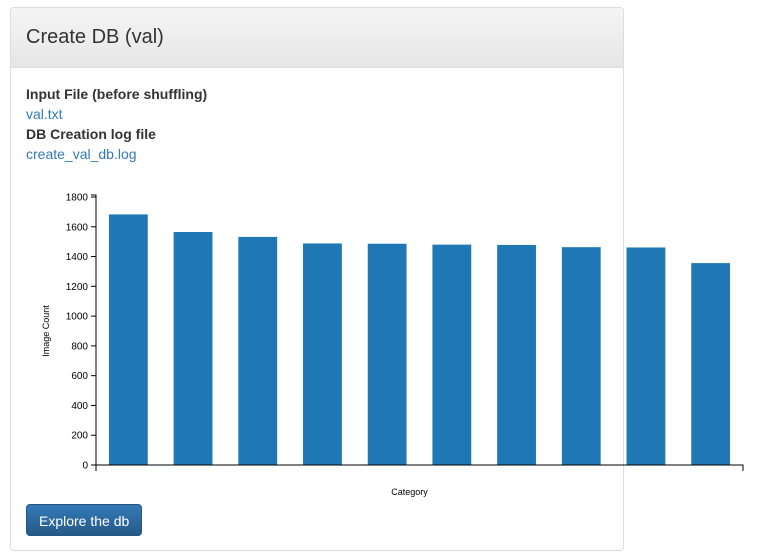 The height and width of the screenshot is (559, 769). I want to click on y-tick-label: 400, so click(79, 406).